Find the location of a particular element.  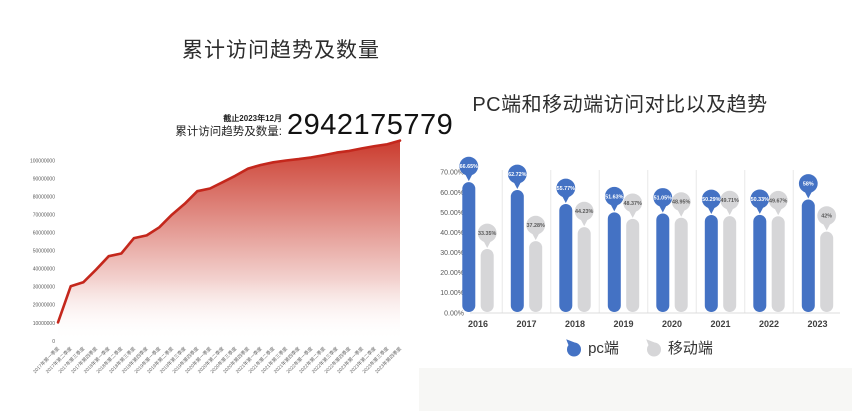

pc-series-icon is located at coordinates (574, 348).